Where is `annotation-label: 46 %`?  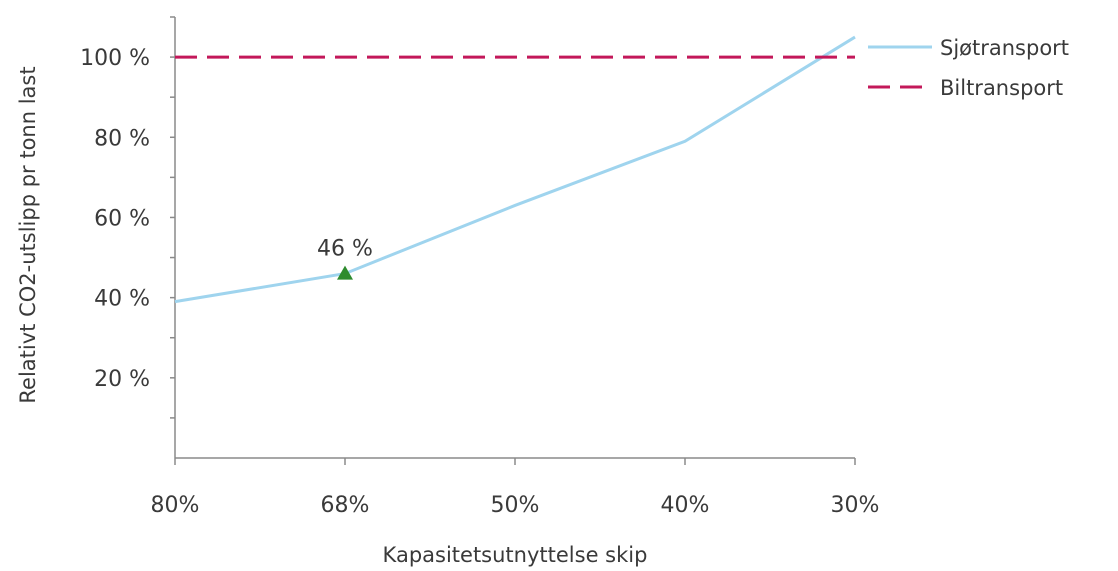
annotation-label: 46 % is located at coordinates (345, 249).